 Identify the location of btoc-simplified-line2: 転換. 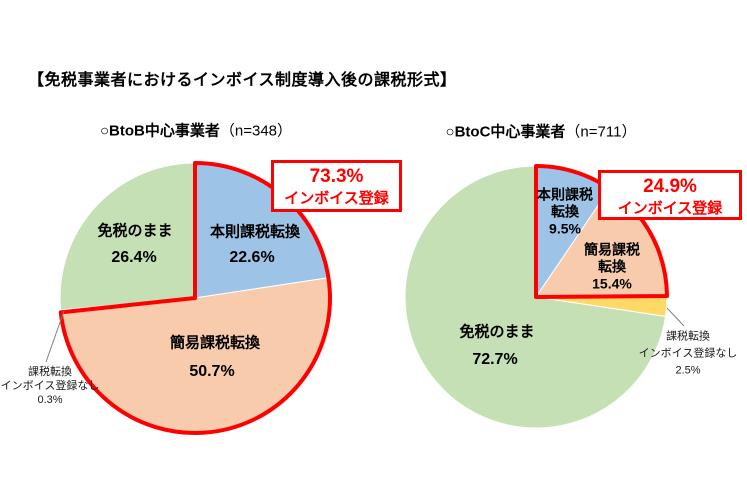
(612, 266).